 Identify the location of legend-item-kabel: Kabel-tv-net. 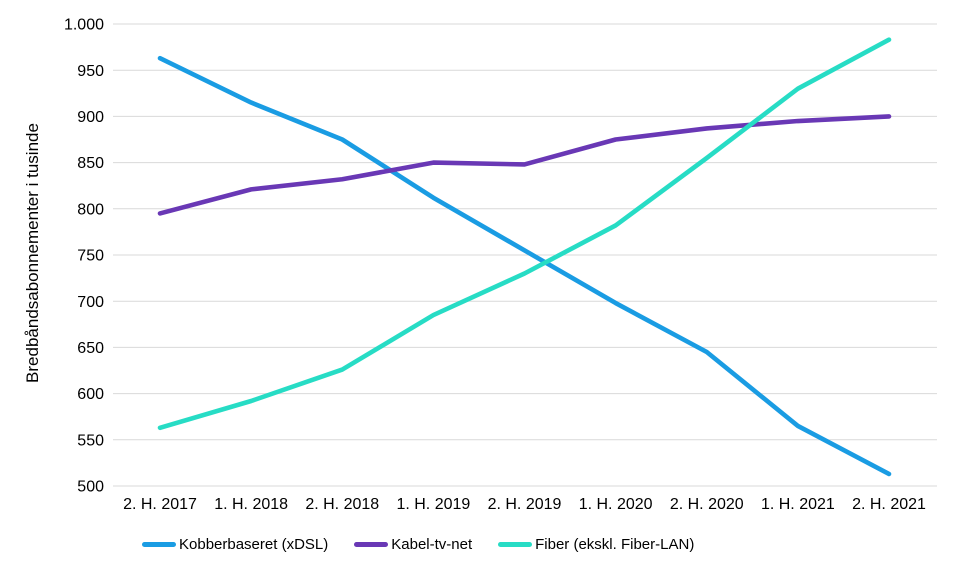
(413, 544).